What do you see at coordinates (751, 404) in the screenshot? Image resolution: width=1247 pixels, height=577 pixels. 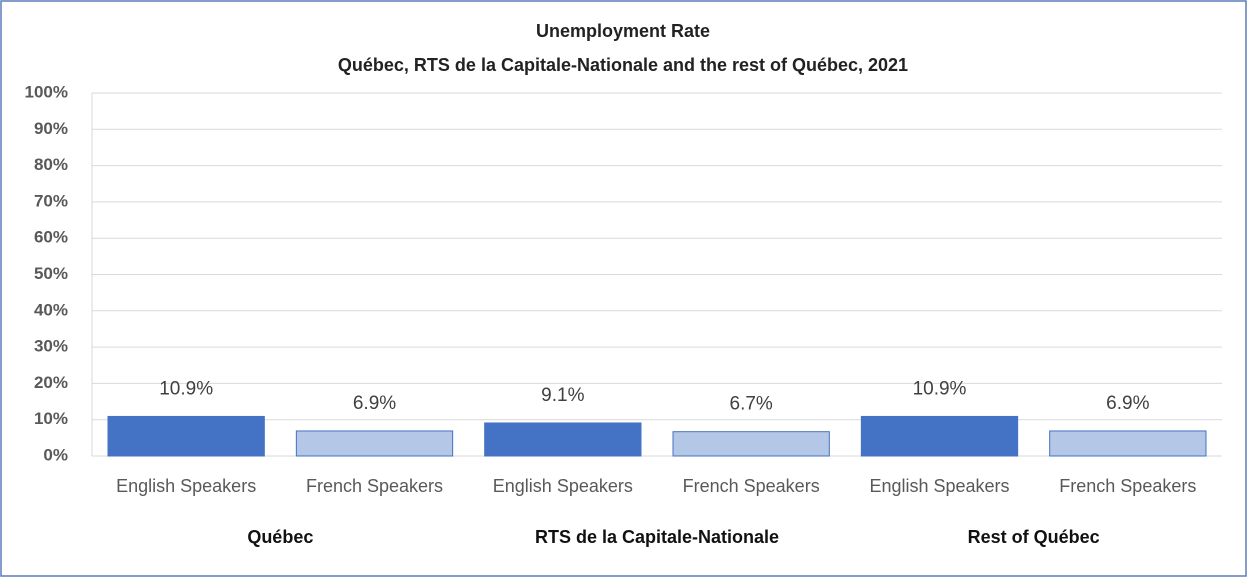 I see `value-label: 6.7%` at bounding box center [751, 404].